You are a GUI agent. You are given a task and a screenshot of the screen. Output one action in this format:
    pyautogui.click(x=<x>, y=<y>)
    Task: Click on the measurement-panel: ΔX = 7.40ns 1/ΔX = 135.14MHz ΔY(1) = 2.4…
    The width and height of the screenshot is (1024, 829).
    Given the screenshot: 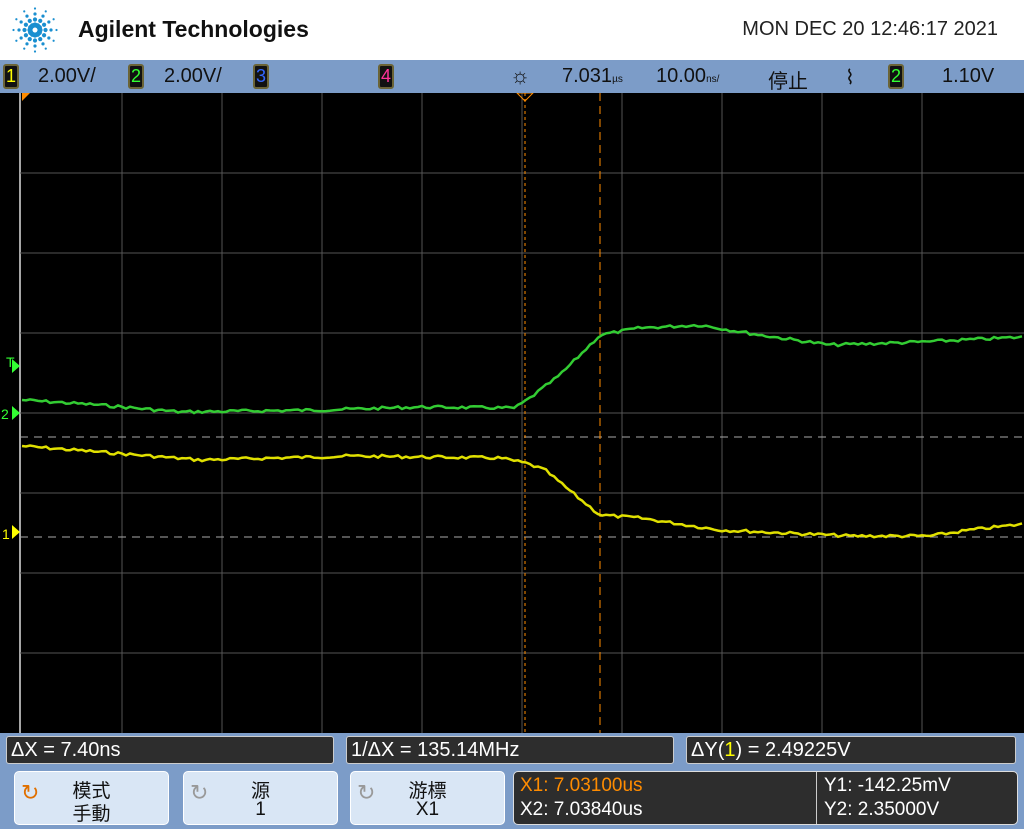 What is the action you would take?
    pyautogui.click(x=512, y=781)
    